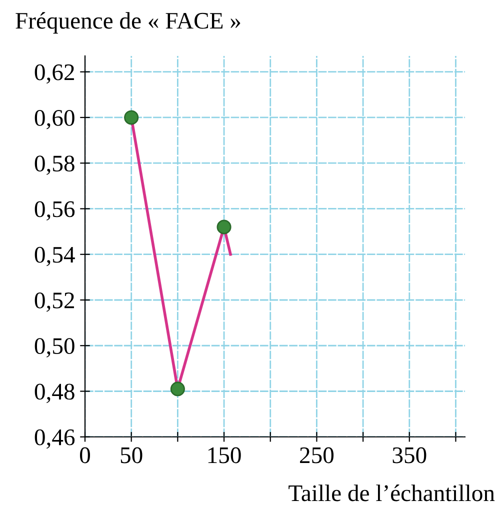 This screenshot has height=508, width=500. What do you see at coordinates (128, 23) in the screenshot?
I see `y-axis-title: Fréquence de « FACE »` at bounding box center [128, 23].